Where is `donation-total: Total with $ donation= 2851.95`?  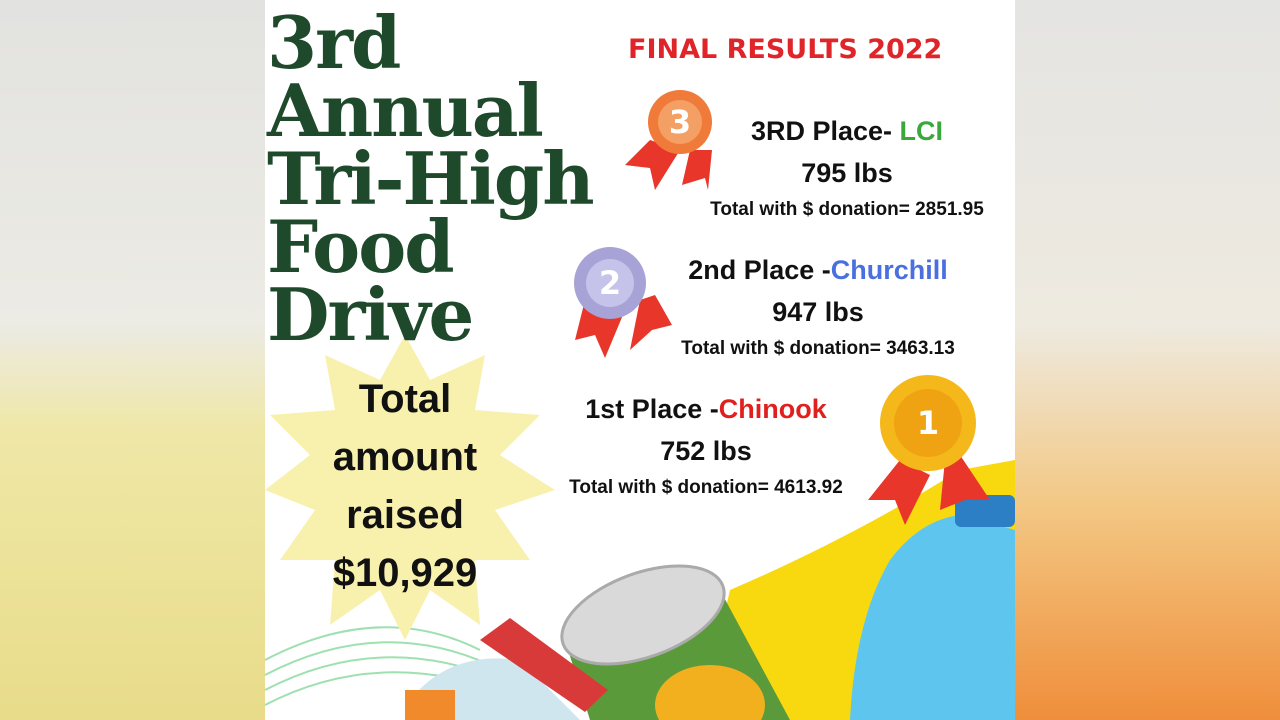 donation-total: Total with $ donation= 2851.95 is located at coordinates (847, 209).